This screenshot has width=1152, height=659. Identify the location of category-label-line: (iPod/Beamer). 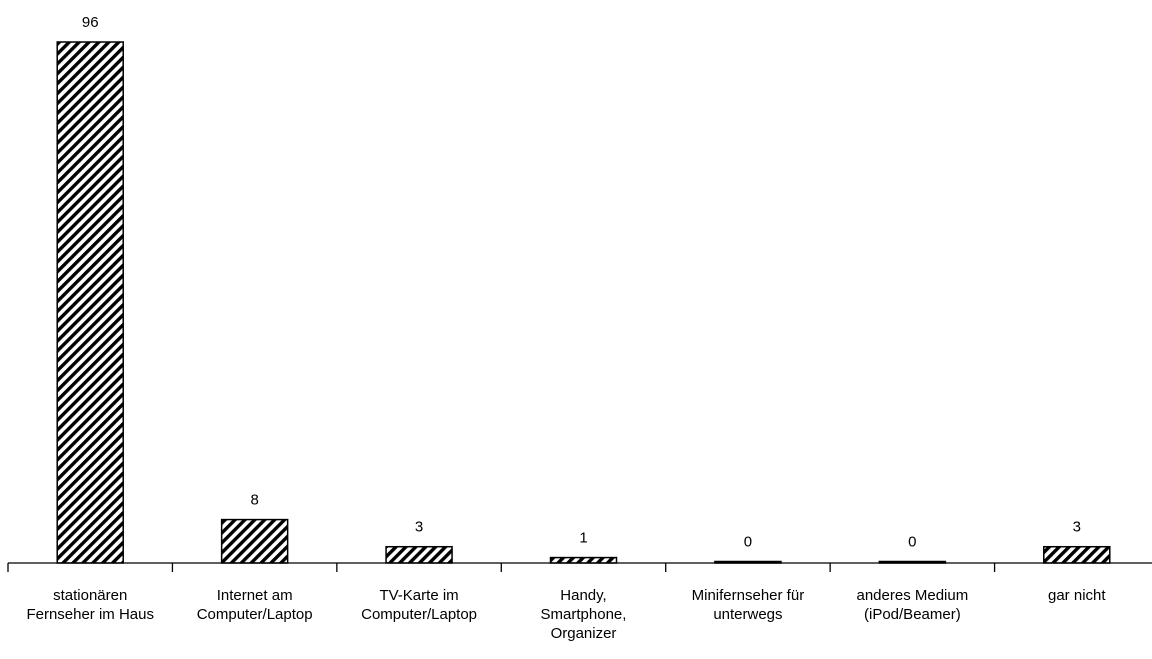
(912, 614).